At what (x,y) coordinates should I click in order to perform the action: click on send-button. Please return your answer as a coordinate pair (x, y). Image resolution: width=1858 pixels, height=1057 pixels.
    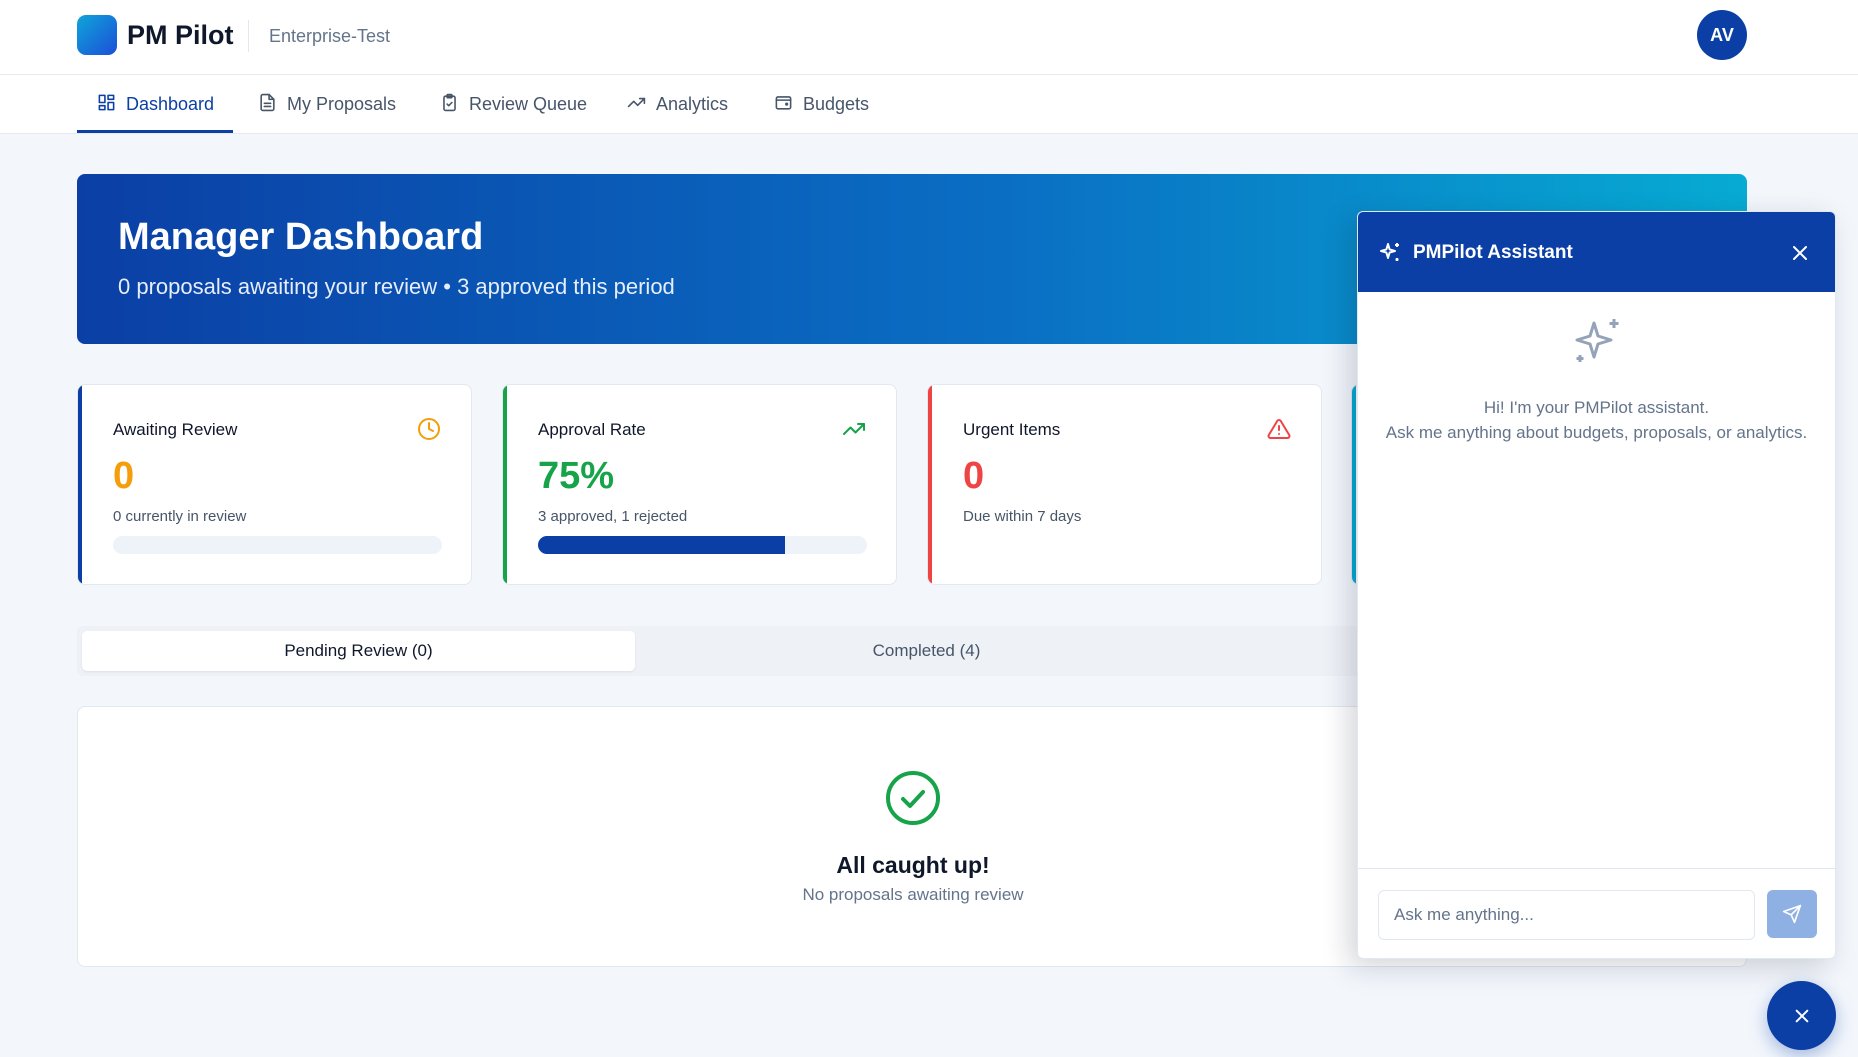
    Looking at the image, I should click on (1792, 914).